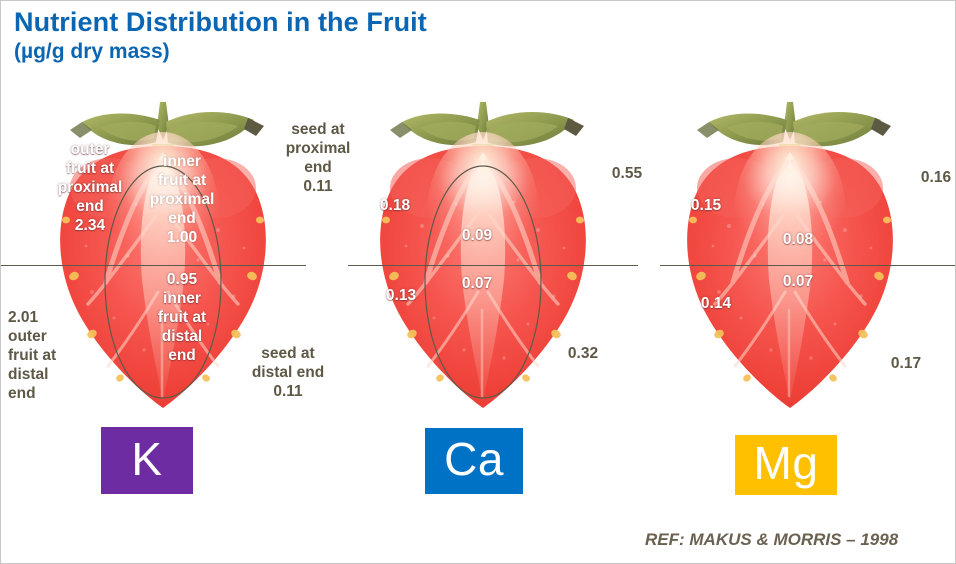 The height and width of the screenshot is (564, 956). What do you see at coordinates (477, 283) in the screenshot?
I see `label-inner-distal-ca: 0.07` at bounding box center [477, 283].